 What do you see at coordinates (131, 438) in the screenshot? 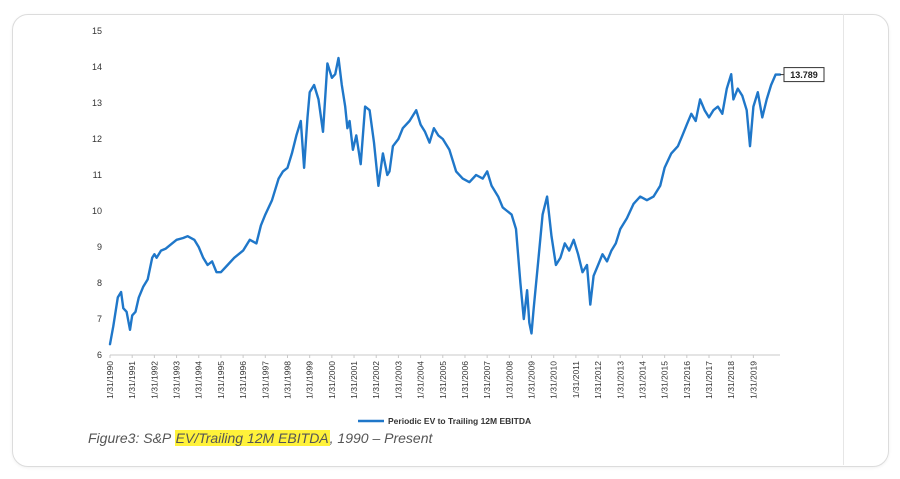
I see `caption-prefix: Figure3: S&P` at bounding box center [131, 438].